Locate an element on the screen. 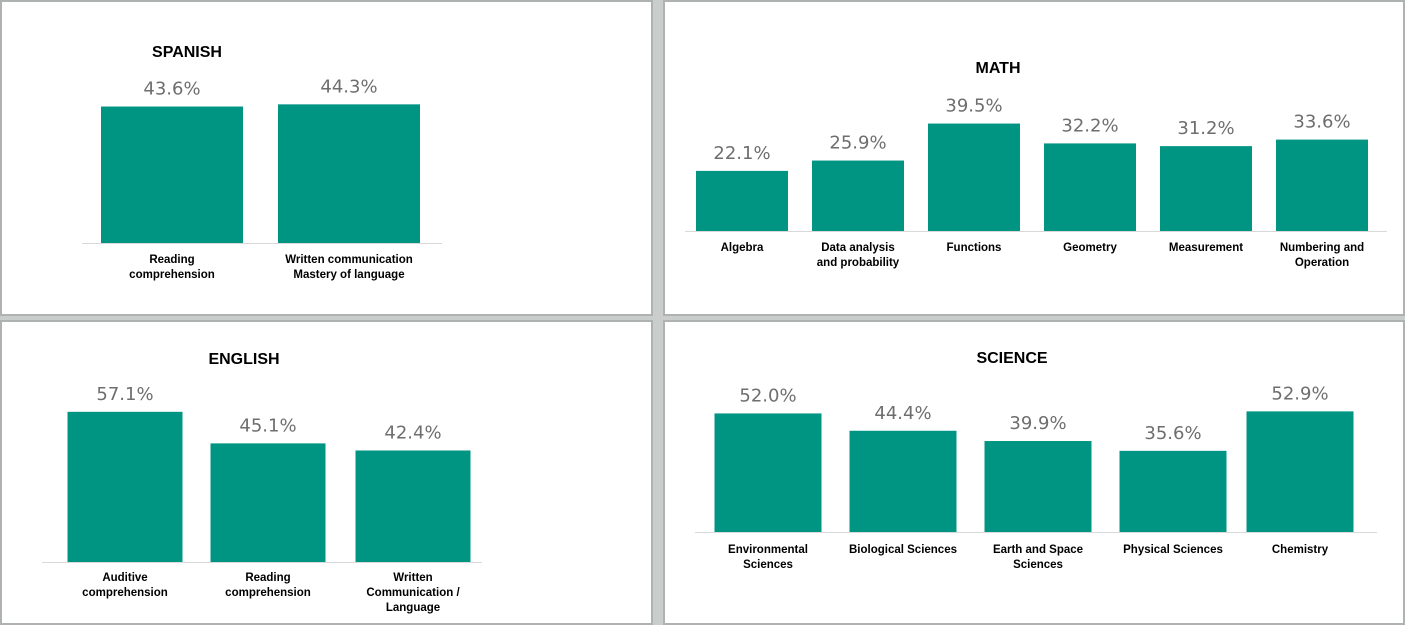  value-label: 22.1% is located at coordinates (741, 153).